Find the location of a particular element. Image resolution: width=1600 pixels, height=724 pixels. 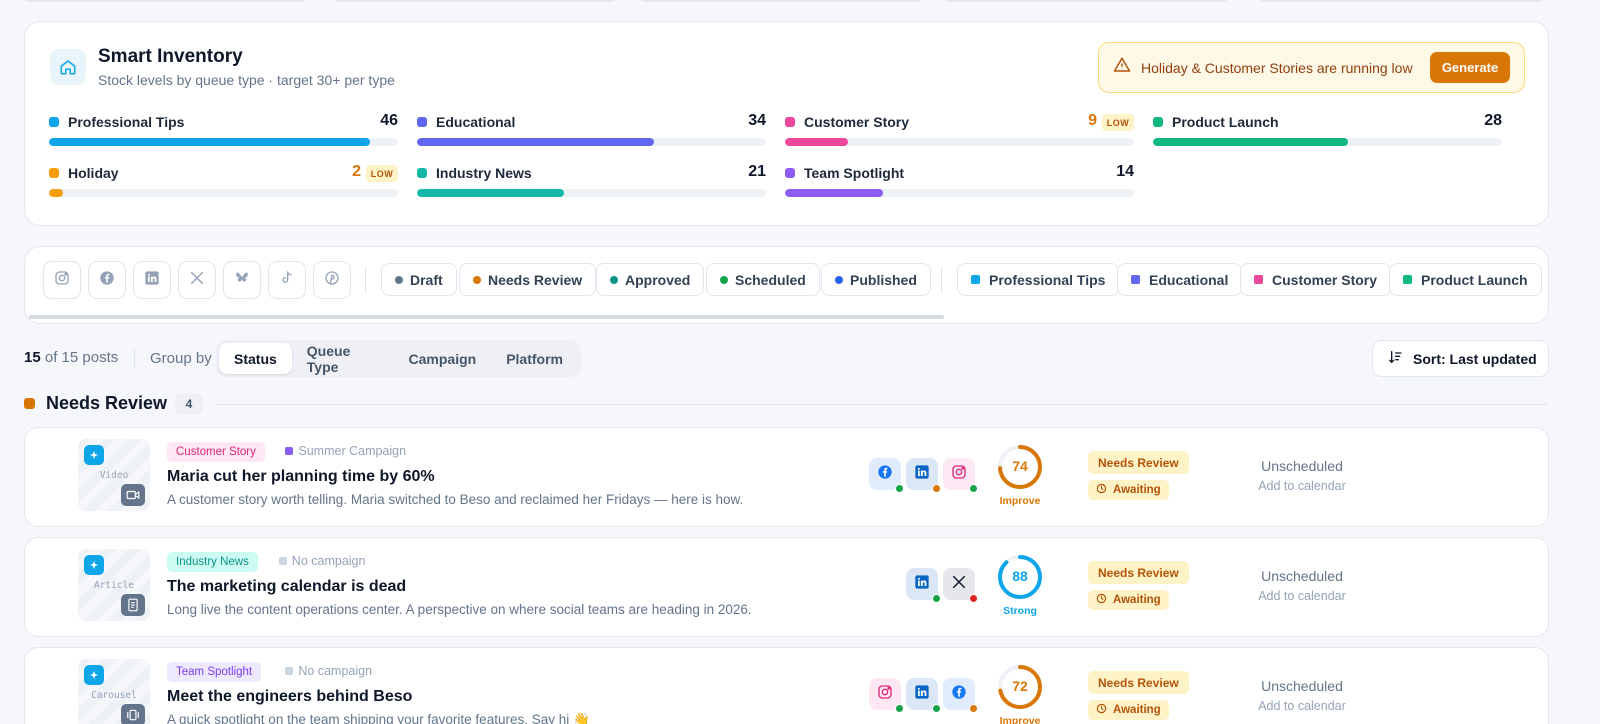

sort-button: Sort: Last updated is located at coordinates (1460, 358).